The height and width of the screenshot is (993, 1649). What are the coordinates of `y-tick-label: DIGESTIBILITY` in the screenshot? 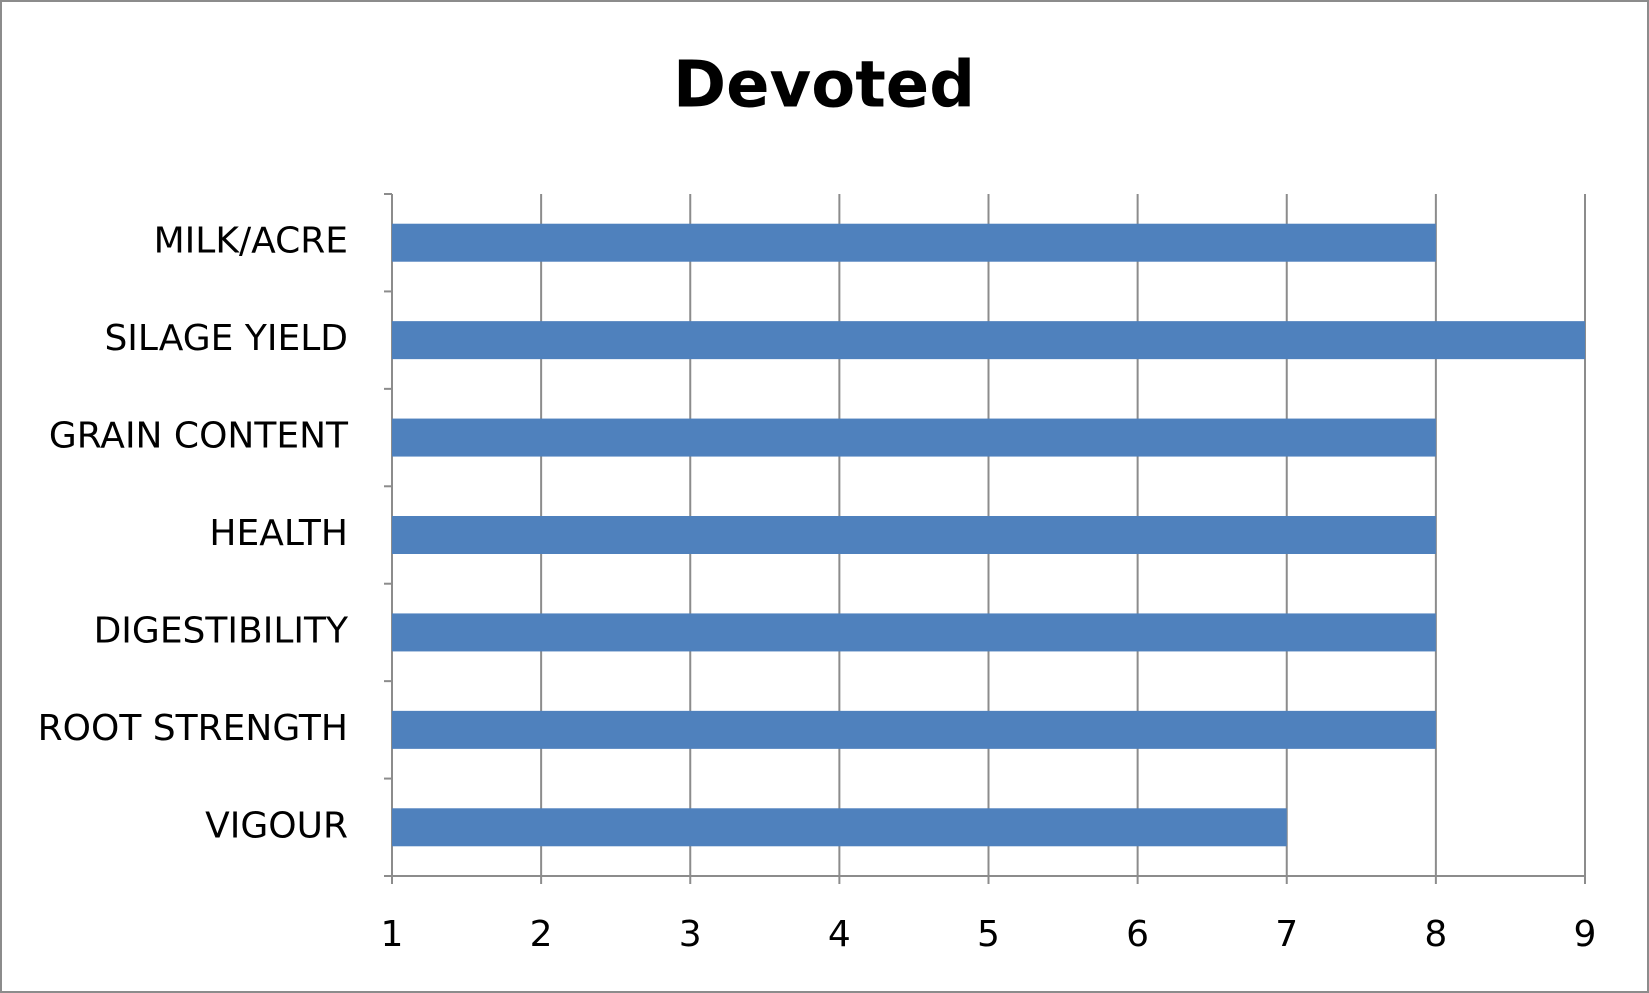 It's located at (221, 630).